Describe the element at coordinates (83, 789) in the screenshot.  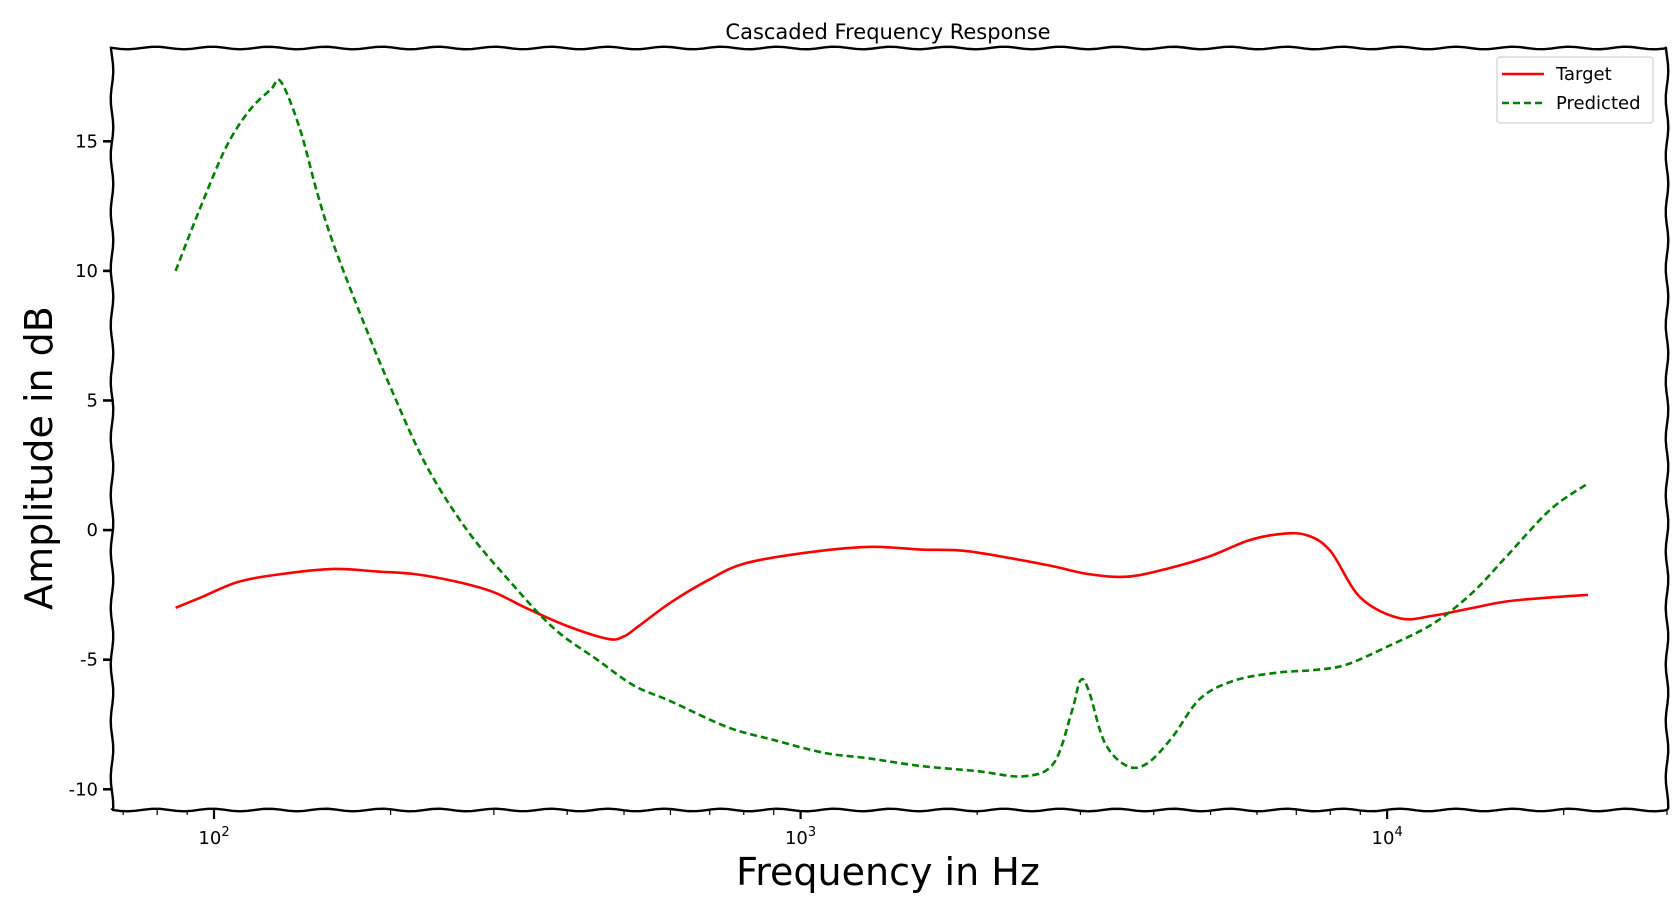
I see `y-tick-label: -10` at that location.